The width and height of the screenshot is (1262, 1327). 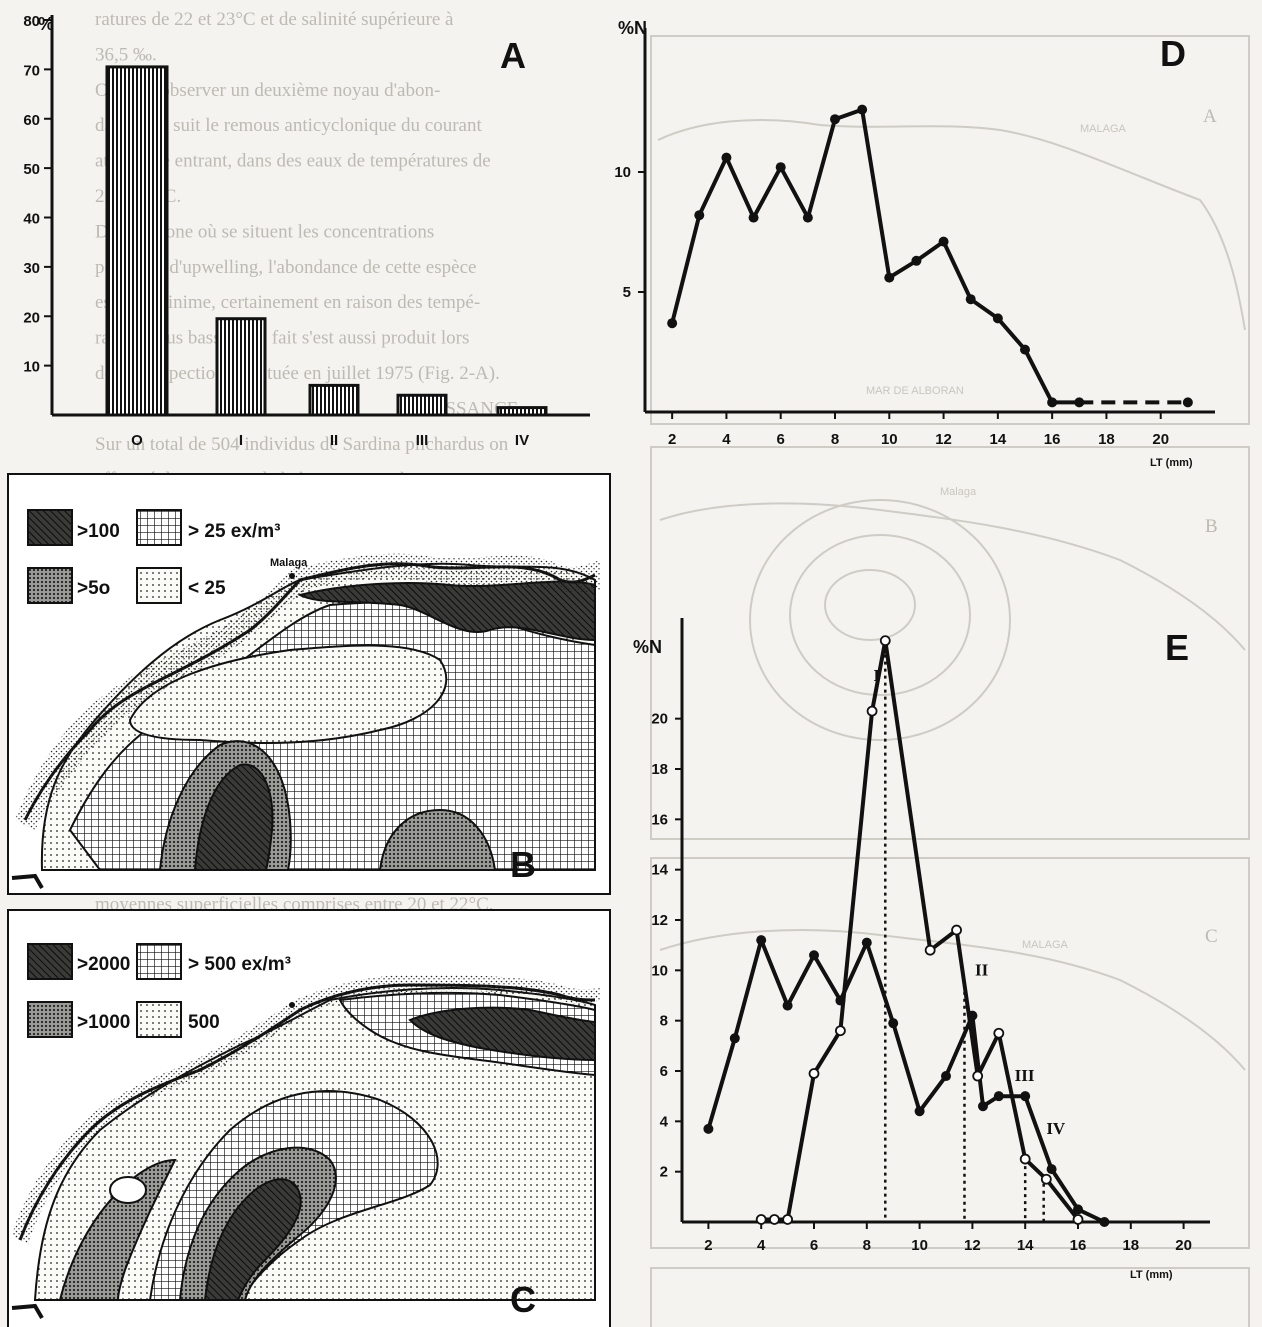 What do you see at coordinates (1130, 1245) in the screenshot?
I see `panel-e-x-tick-label: 18` at bounding box center [1130, 1245].